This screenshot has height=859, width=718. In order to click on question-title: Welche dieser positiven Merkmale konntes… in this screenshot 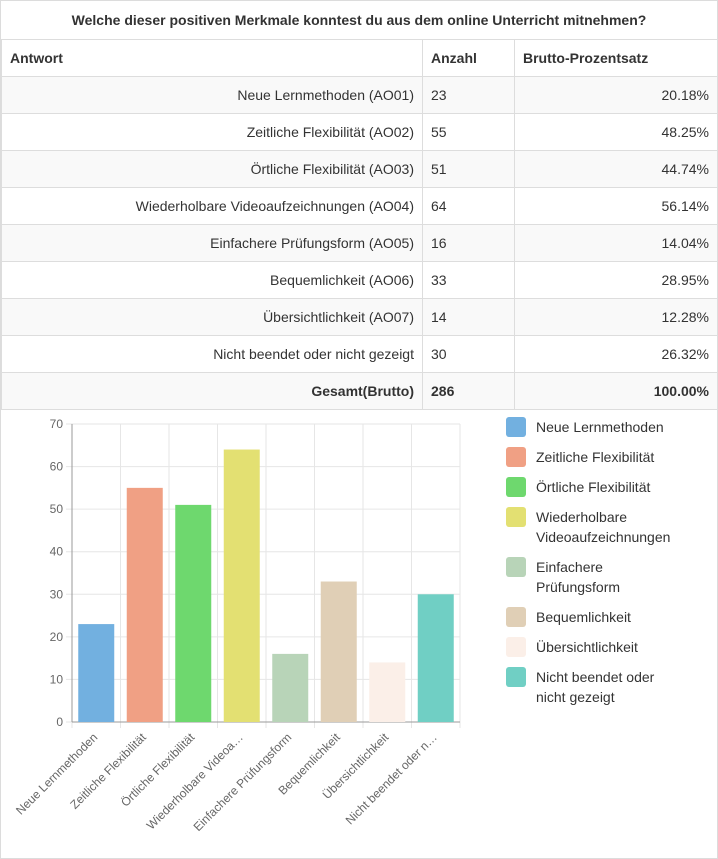, I will do `click(359, 20)`.